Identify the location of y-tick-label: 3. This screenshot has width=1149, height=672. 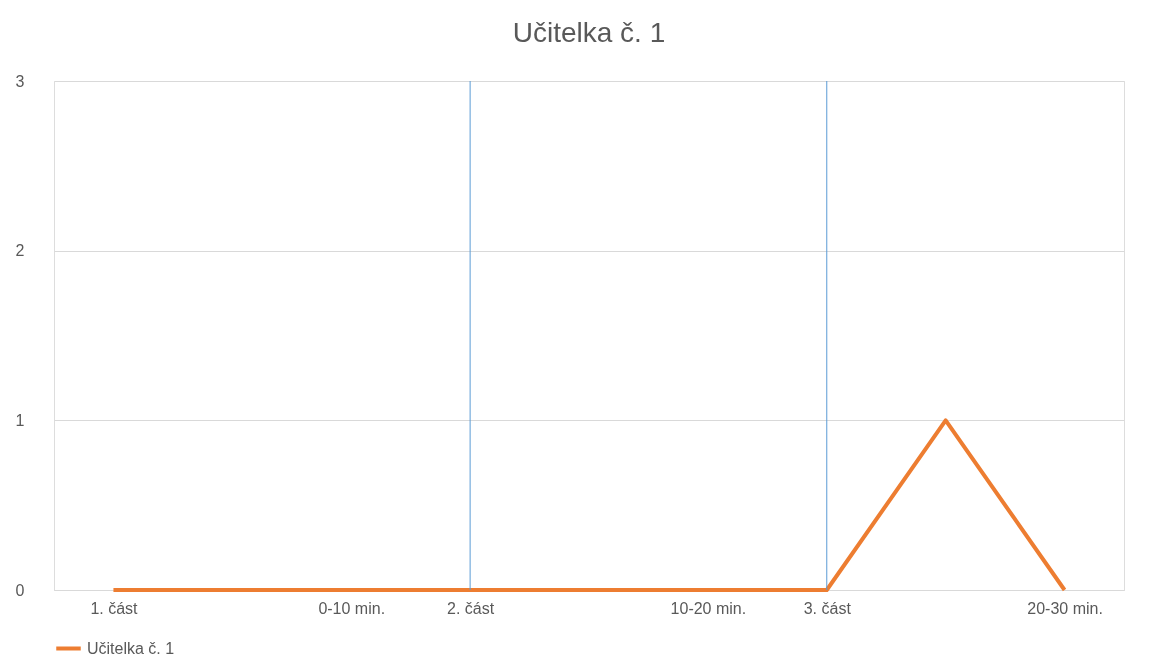
(20, 81).